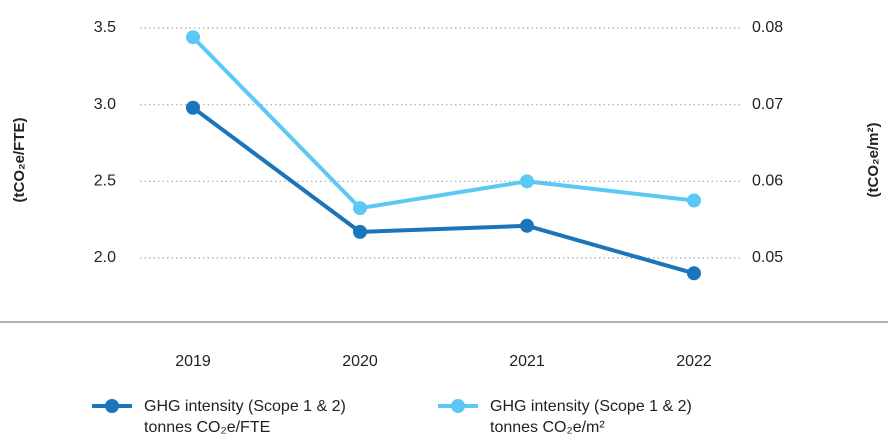 This screenshot has width=888, height=440. I want to click on y2-tick-label: 0.07, so click(767, 104).